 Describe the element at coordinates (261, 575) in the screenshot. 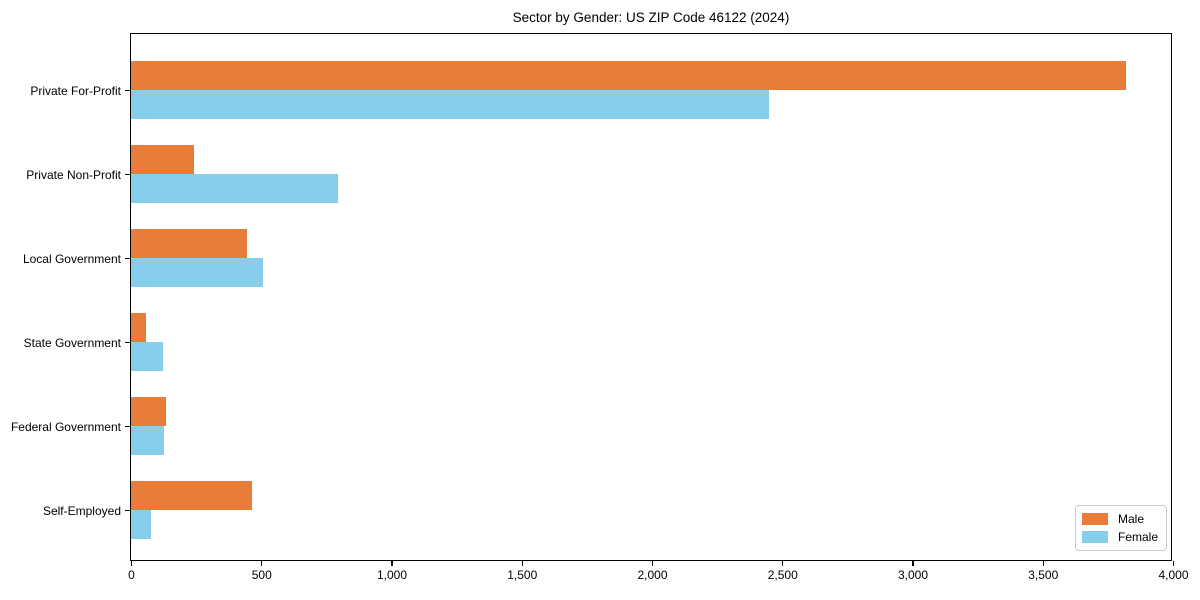

I see `x-tick-label-500: 500` at that location.